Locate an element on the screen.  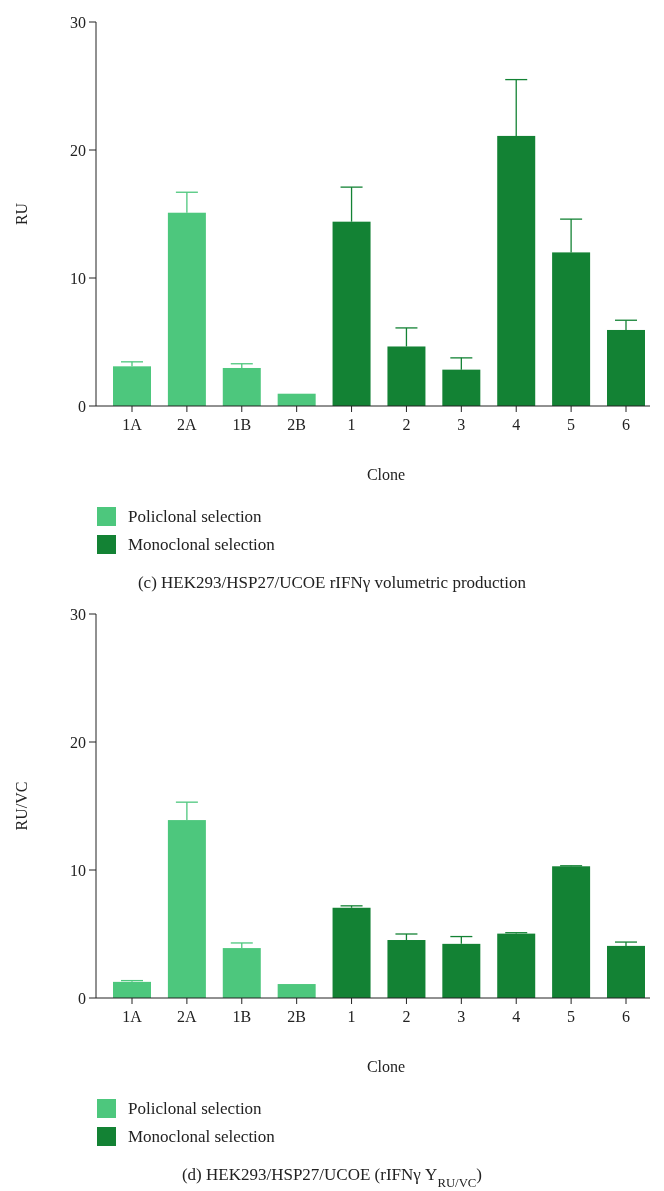
y-axis-title: RU is located at coordinates (21, 214).